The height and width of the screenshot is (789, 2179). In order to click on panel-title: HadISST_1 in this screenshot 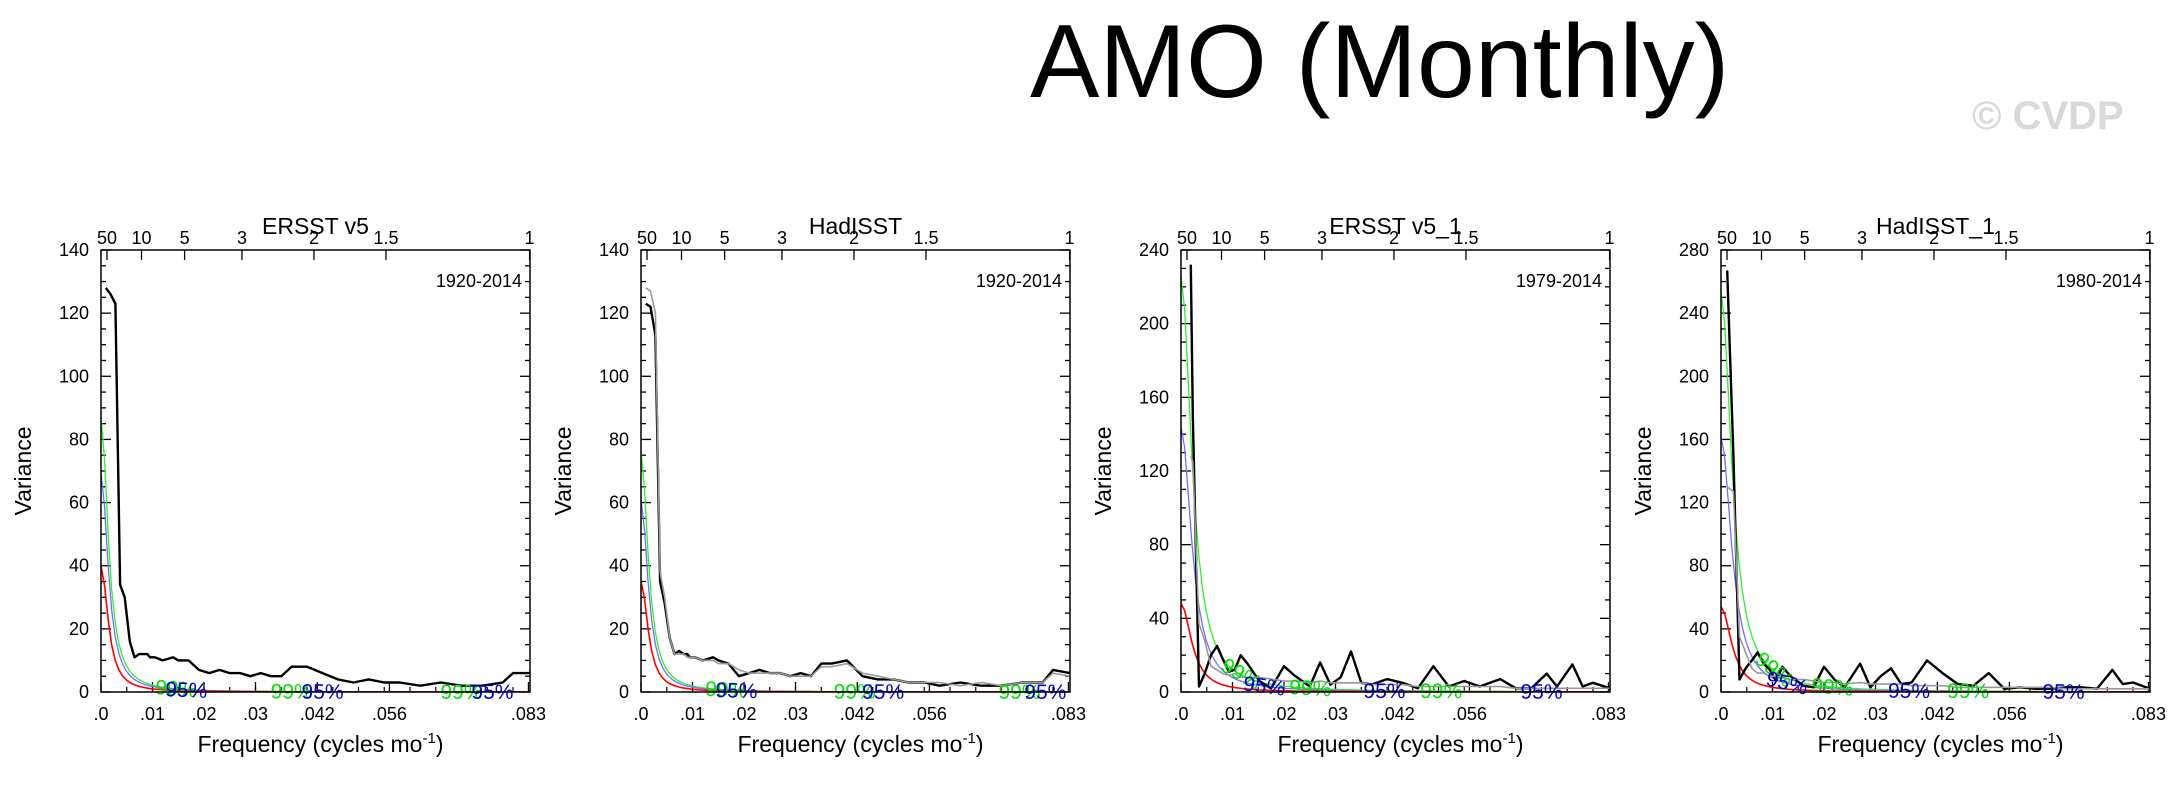, I will do `click(1935, 226)`.